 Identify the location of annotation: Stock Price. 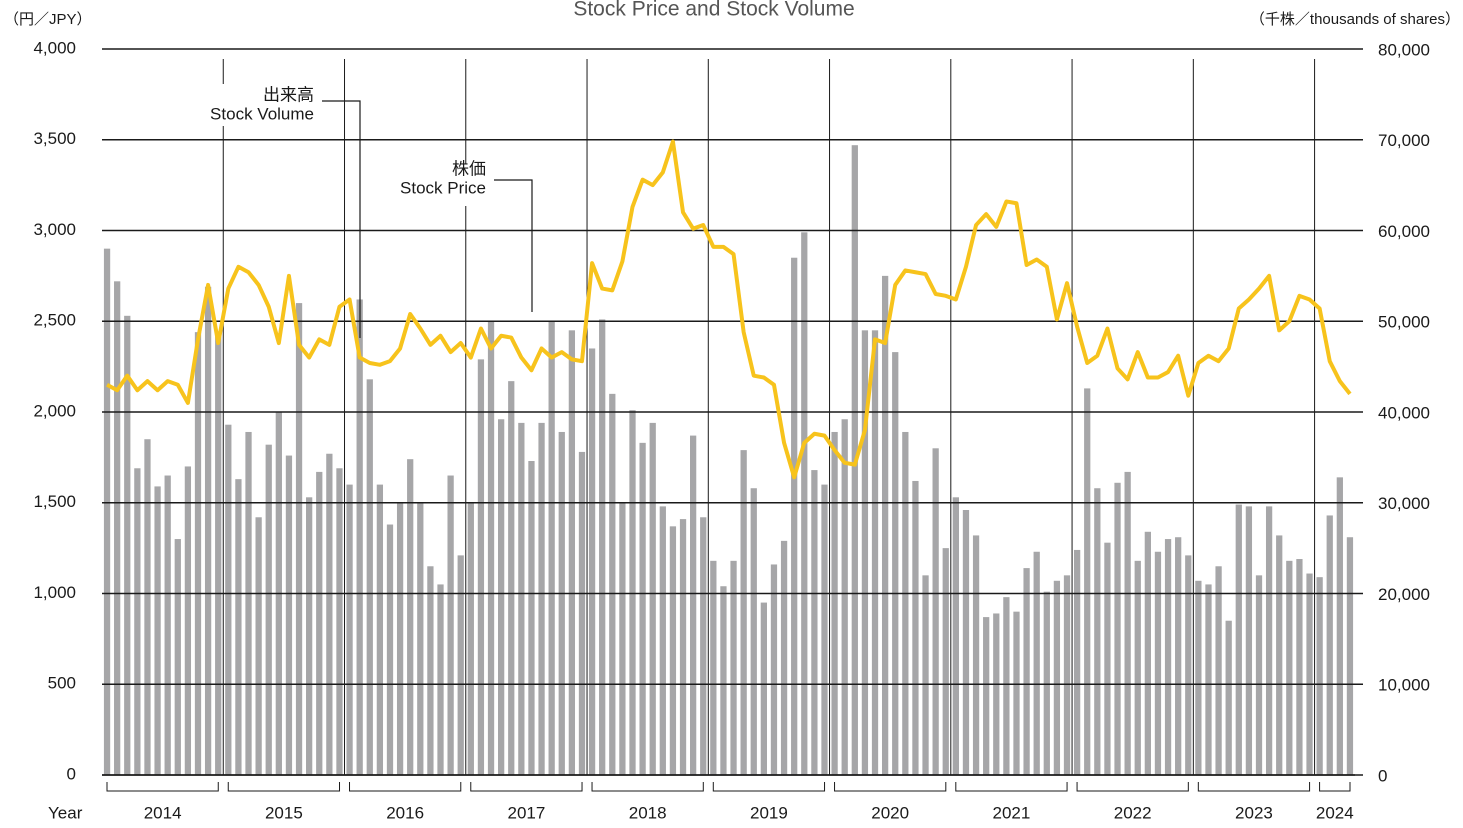
(443, 187).